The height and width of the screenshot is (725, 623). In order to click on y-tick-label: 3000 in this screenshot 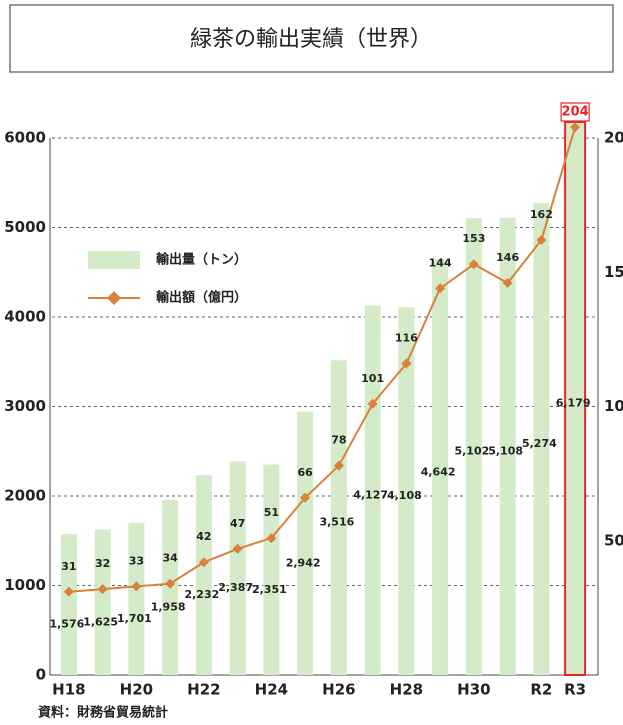, I will do `click(25, 406)`.